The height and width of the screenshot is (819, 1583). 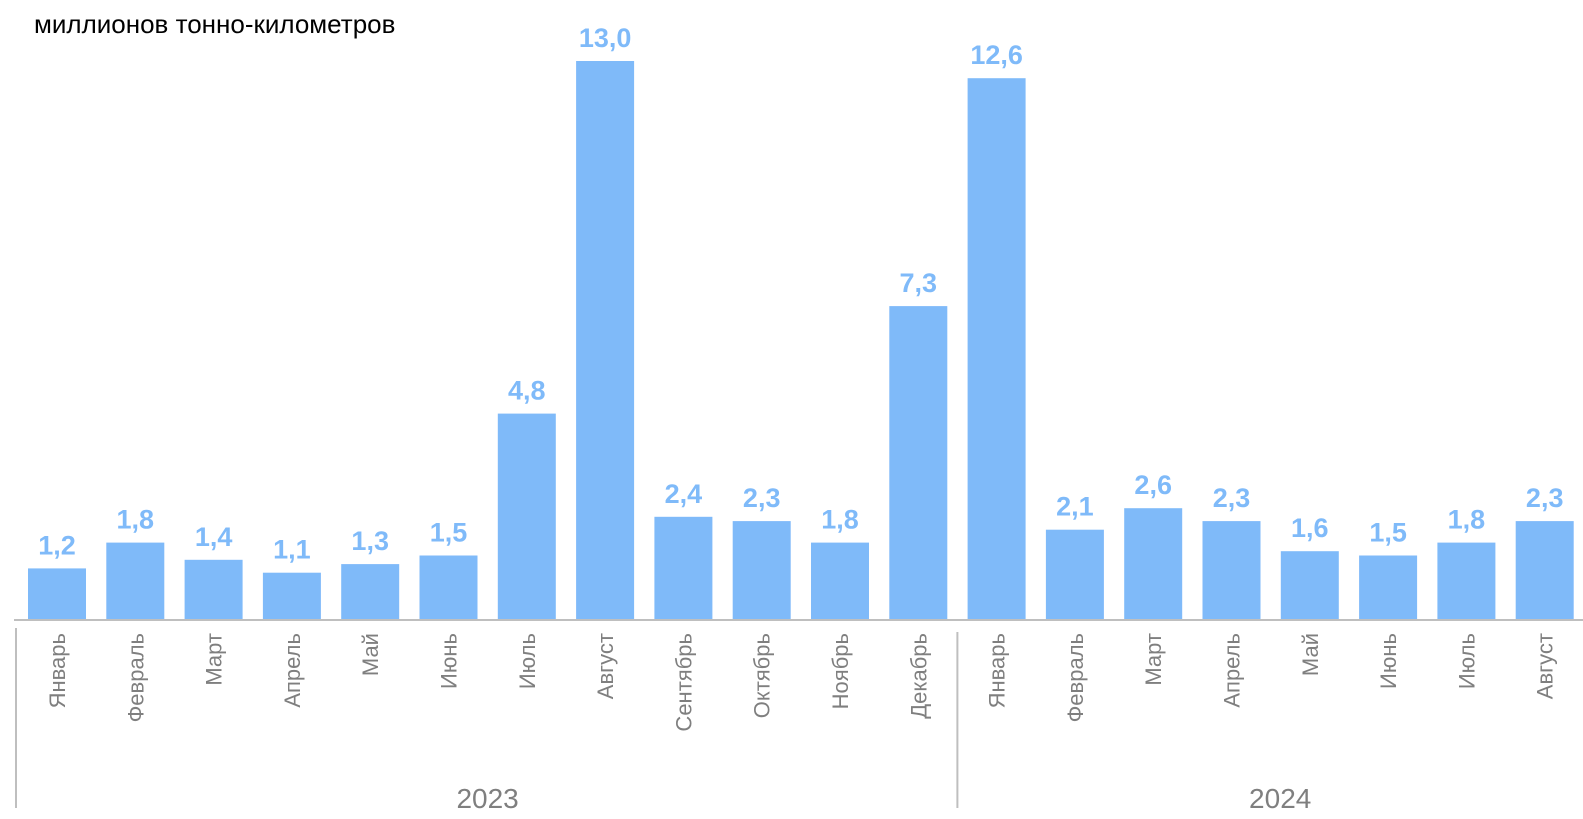 I want to click on data-label-9: 2,4, so click(x=684, y=494).